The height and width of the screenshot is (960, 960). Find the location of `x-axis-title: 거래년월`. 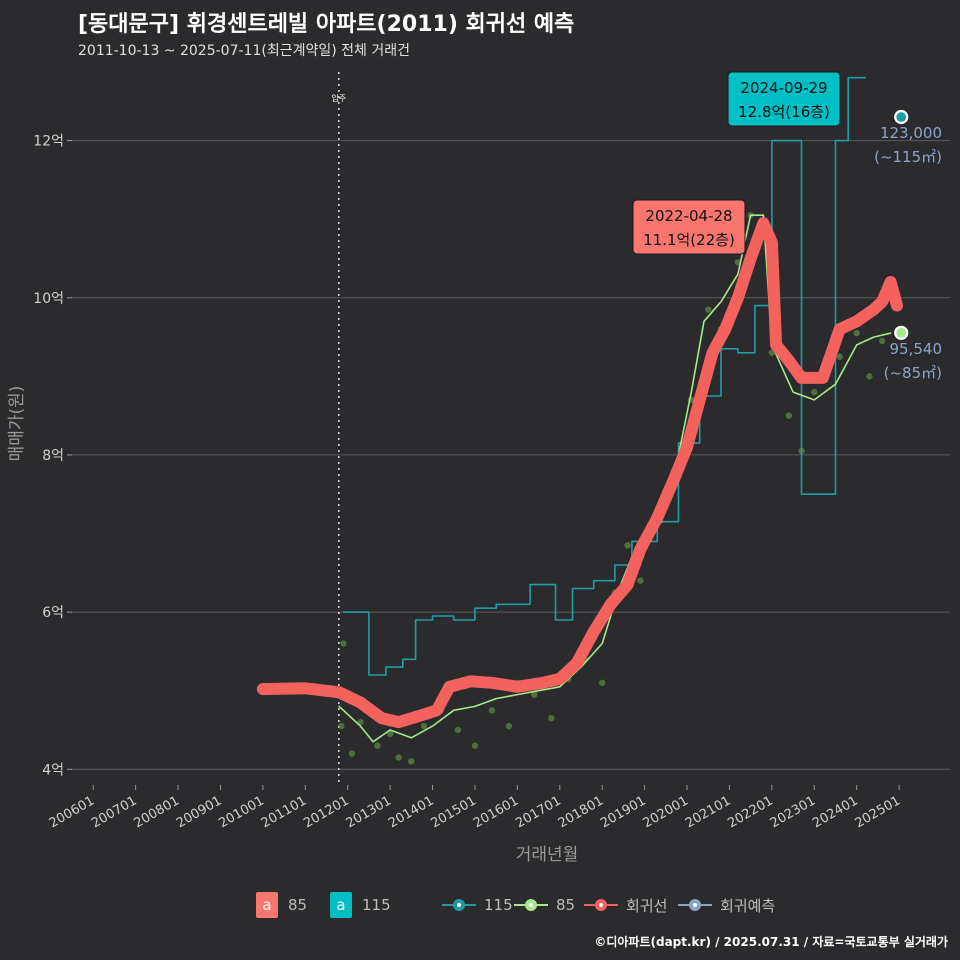

x-axis-title: 거래년월 is located at coordinates (547, 855).